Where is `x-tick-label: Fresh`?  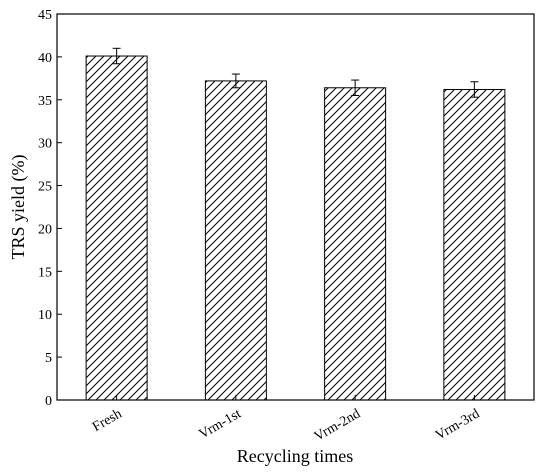 x-tick-label: Fresh is located at coordinates (107, 420).